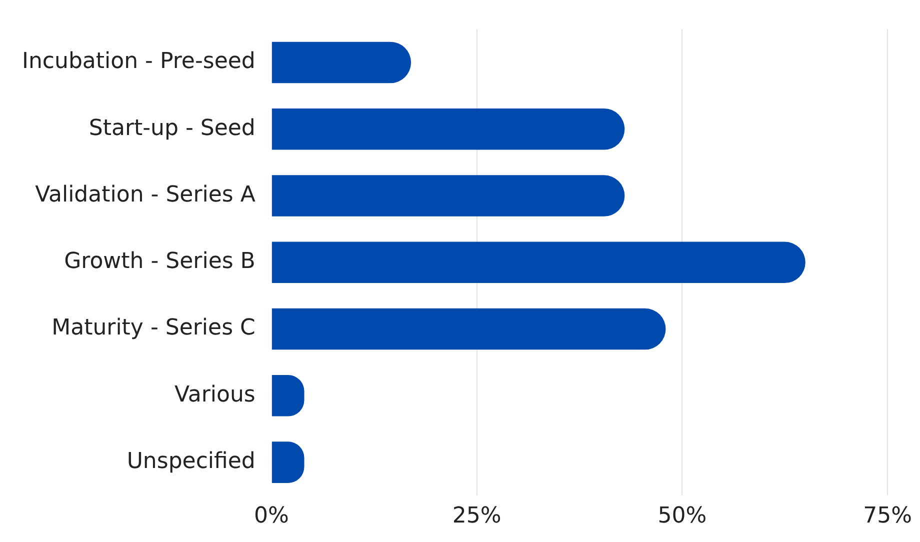  Describe the element at coordinates (191, 461) in the screenshot. I see `y-tick-label: Unspecified` at that location.